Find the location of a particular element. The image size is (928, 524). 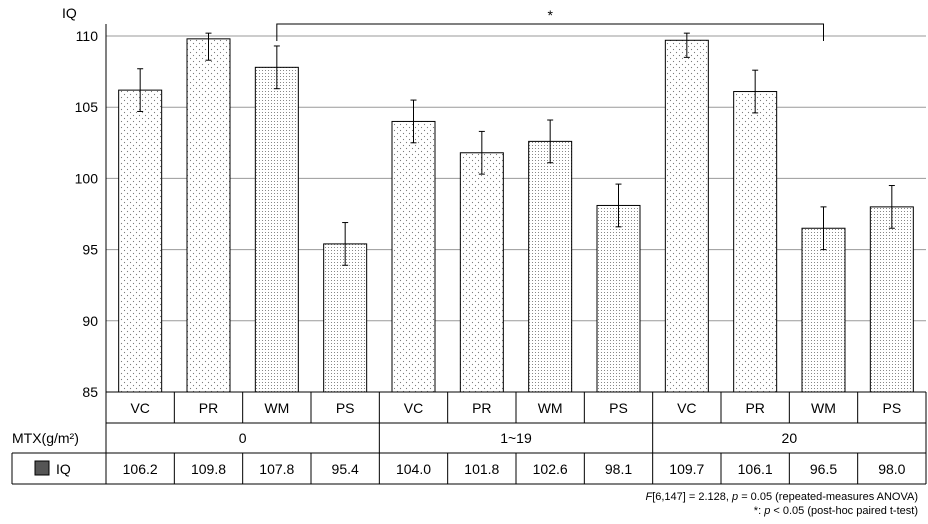

value-label-2: 107.8 is located at coordinates (276, 469).